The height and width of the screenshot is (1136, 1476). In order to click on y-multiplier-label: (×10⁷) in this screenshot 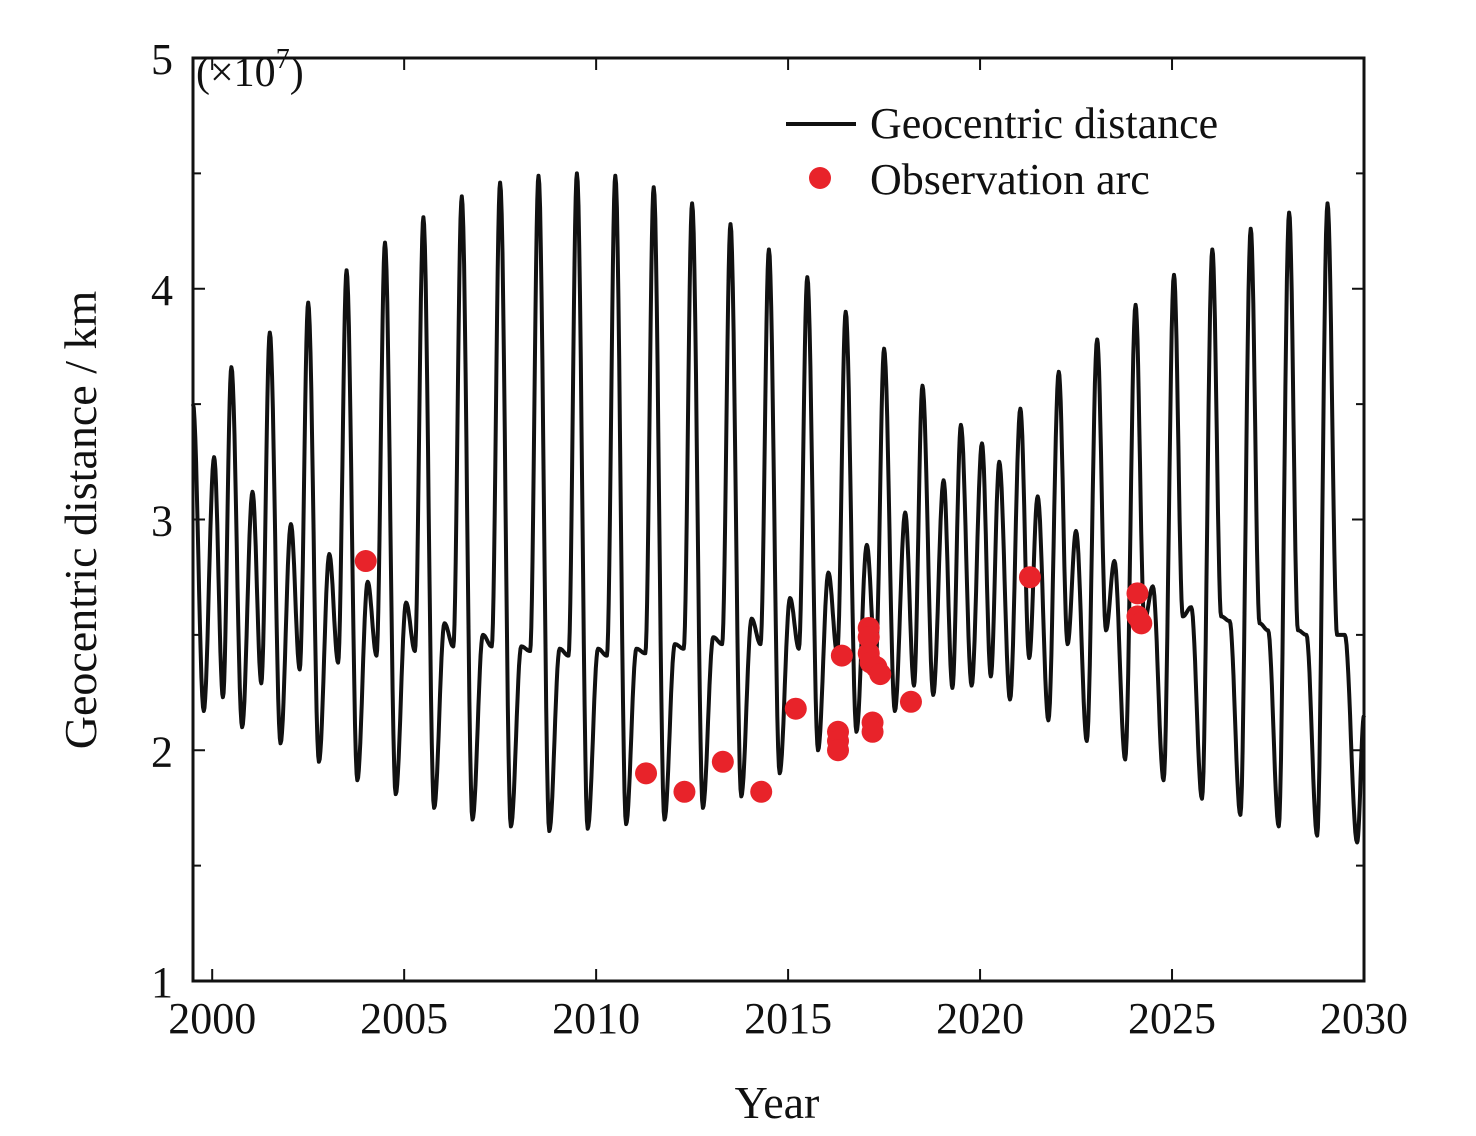, I will do `click(250, 70)`.